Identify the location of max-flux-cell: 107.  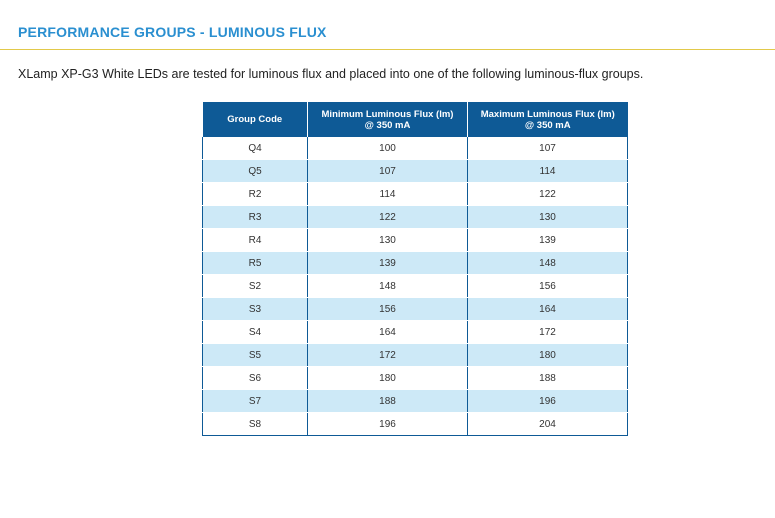
(547, 148).